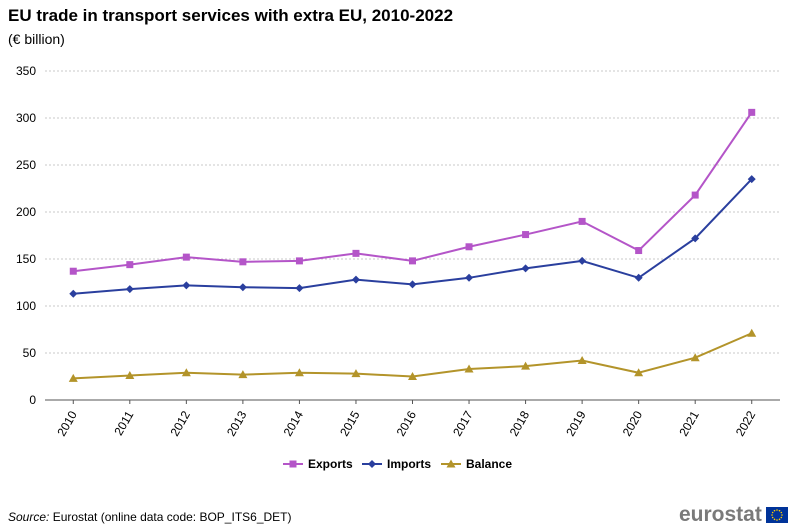 Image resolution: width=800 pixels, height=530 pixels. I want to click on y-tick-label: 50, so click(30, 353).